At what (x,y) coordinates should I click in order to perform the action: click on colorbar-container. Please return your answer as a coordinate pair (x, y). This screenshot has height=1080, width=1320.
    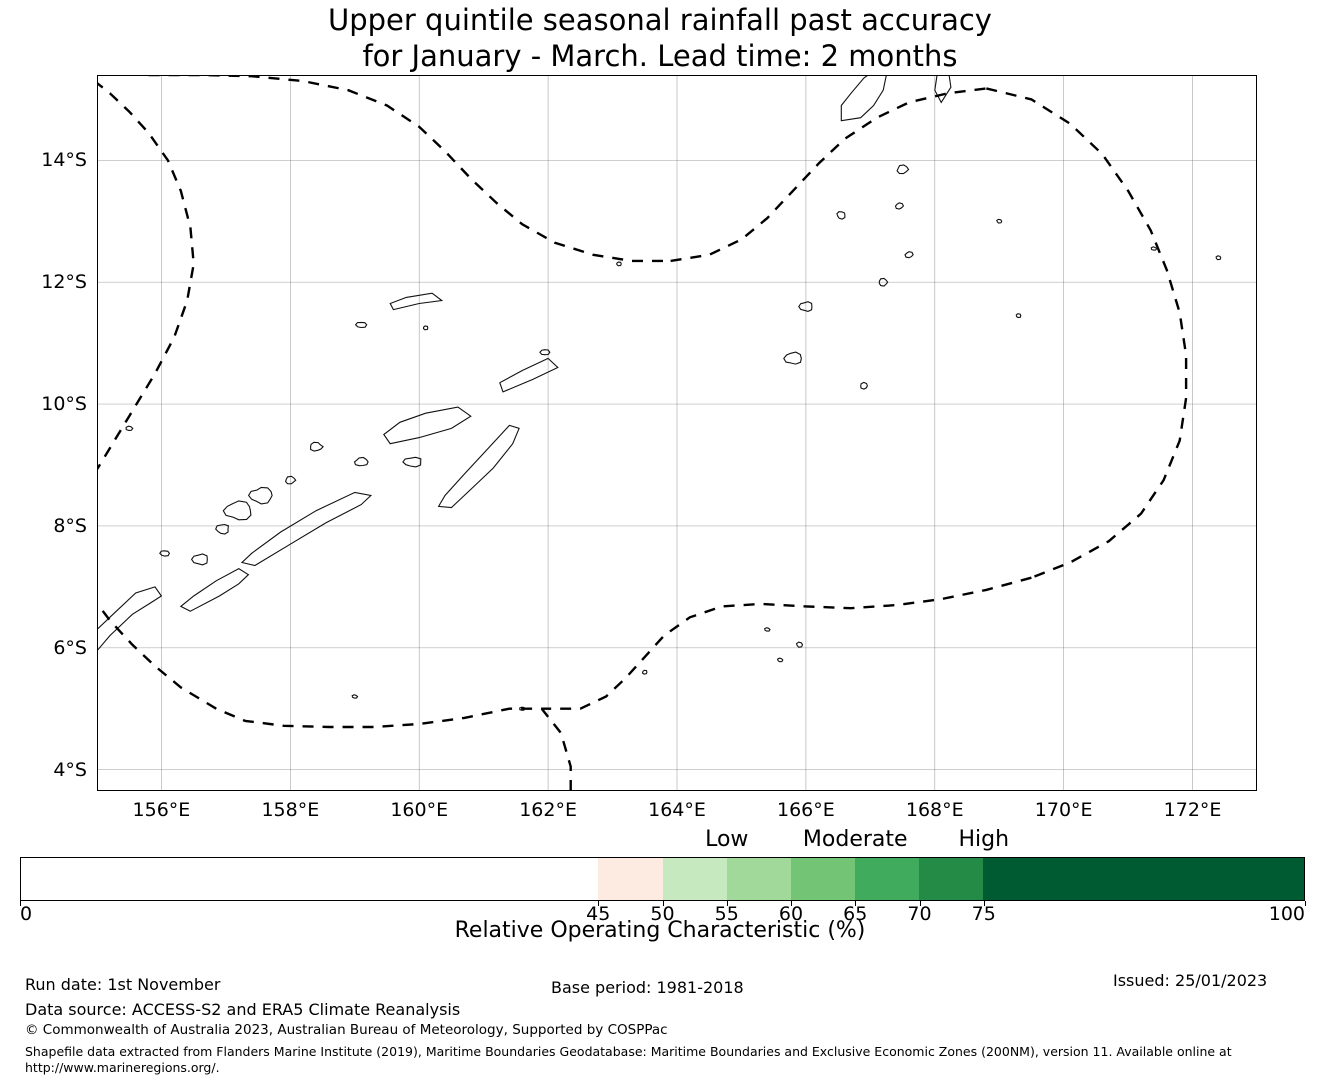
    Looking at the image, I should click on (662, 879).